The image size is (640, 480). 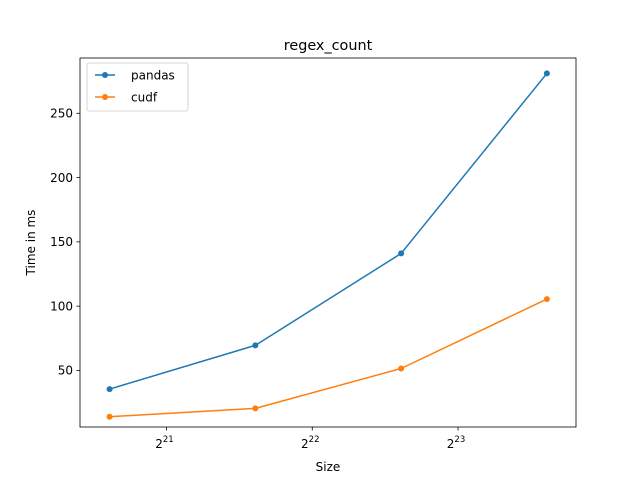 I want to click on y-tick-label: 150, so click(x=61, y=242).